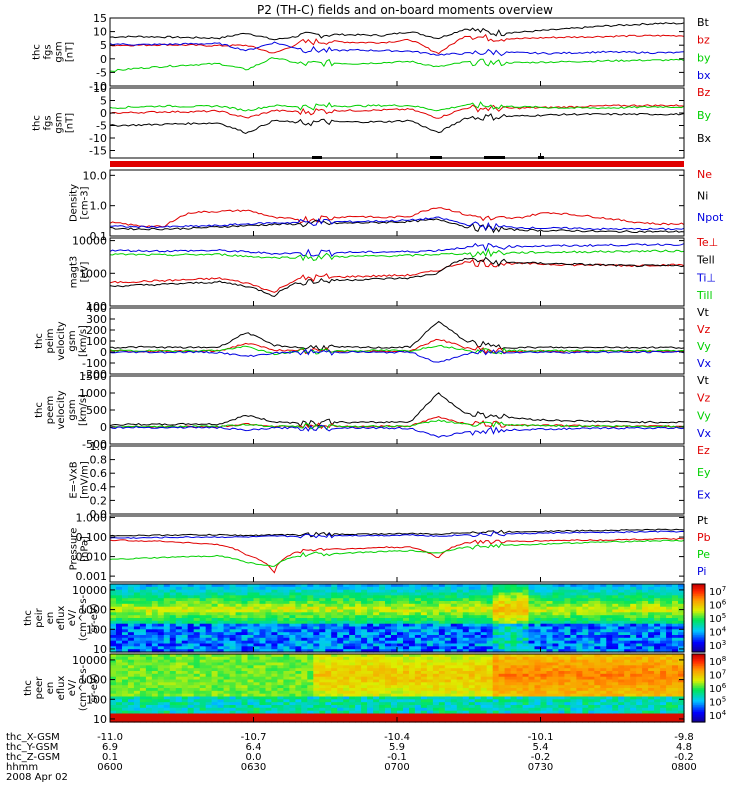 The width and height of the screenshot is (750, 800). What do you see at coordinates (698, 704) in the screenshot?
I see `colorbar-segment` at bounding box center [698, 704].